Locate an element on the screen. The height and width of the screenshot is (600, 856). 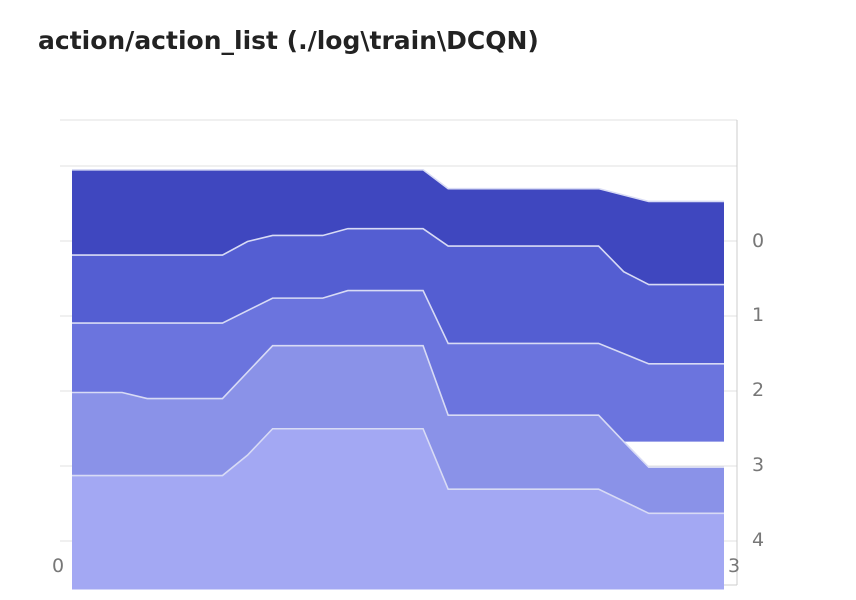
x-tick-label: 0 is located at coordinates (58, 566).